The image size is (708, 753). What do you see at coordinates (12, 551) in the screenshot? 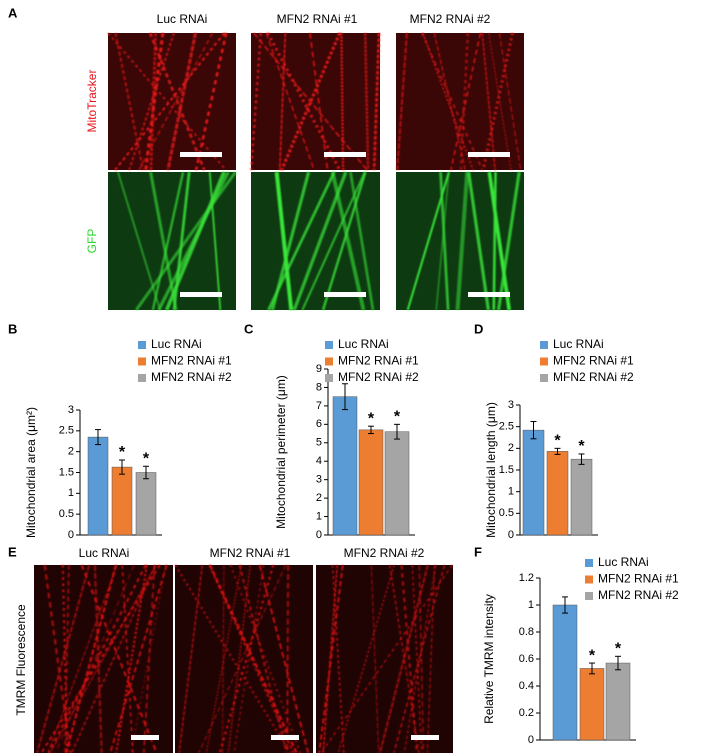
I see `panel-label: E` at bounding box center [12, 551].